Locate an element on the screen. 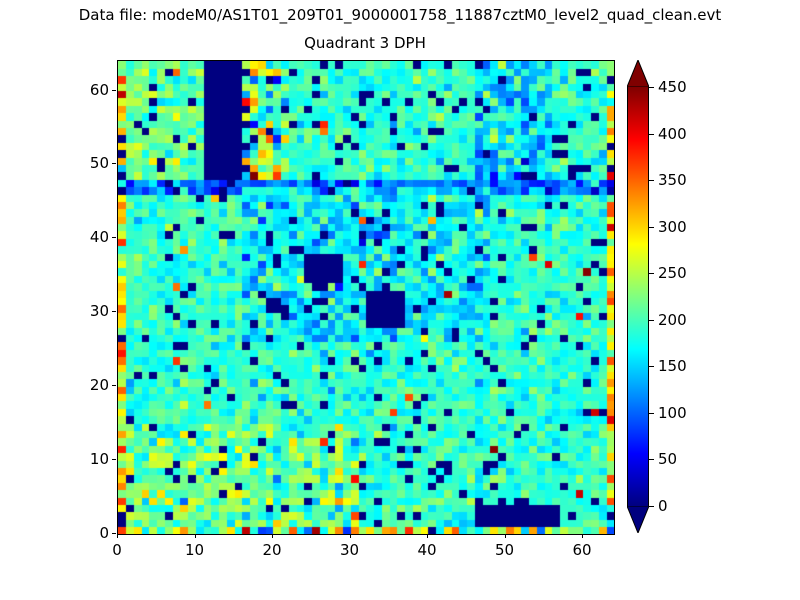 The height and width of the screenshot is (600, 800). y-tick-label: 60 is located at coordinates (99, 89).